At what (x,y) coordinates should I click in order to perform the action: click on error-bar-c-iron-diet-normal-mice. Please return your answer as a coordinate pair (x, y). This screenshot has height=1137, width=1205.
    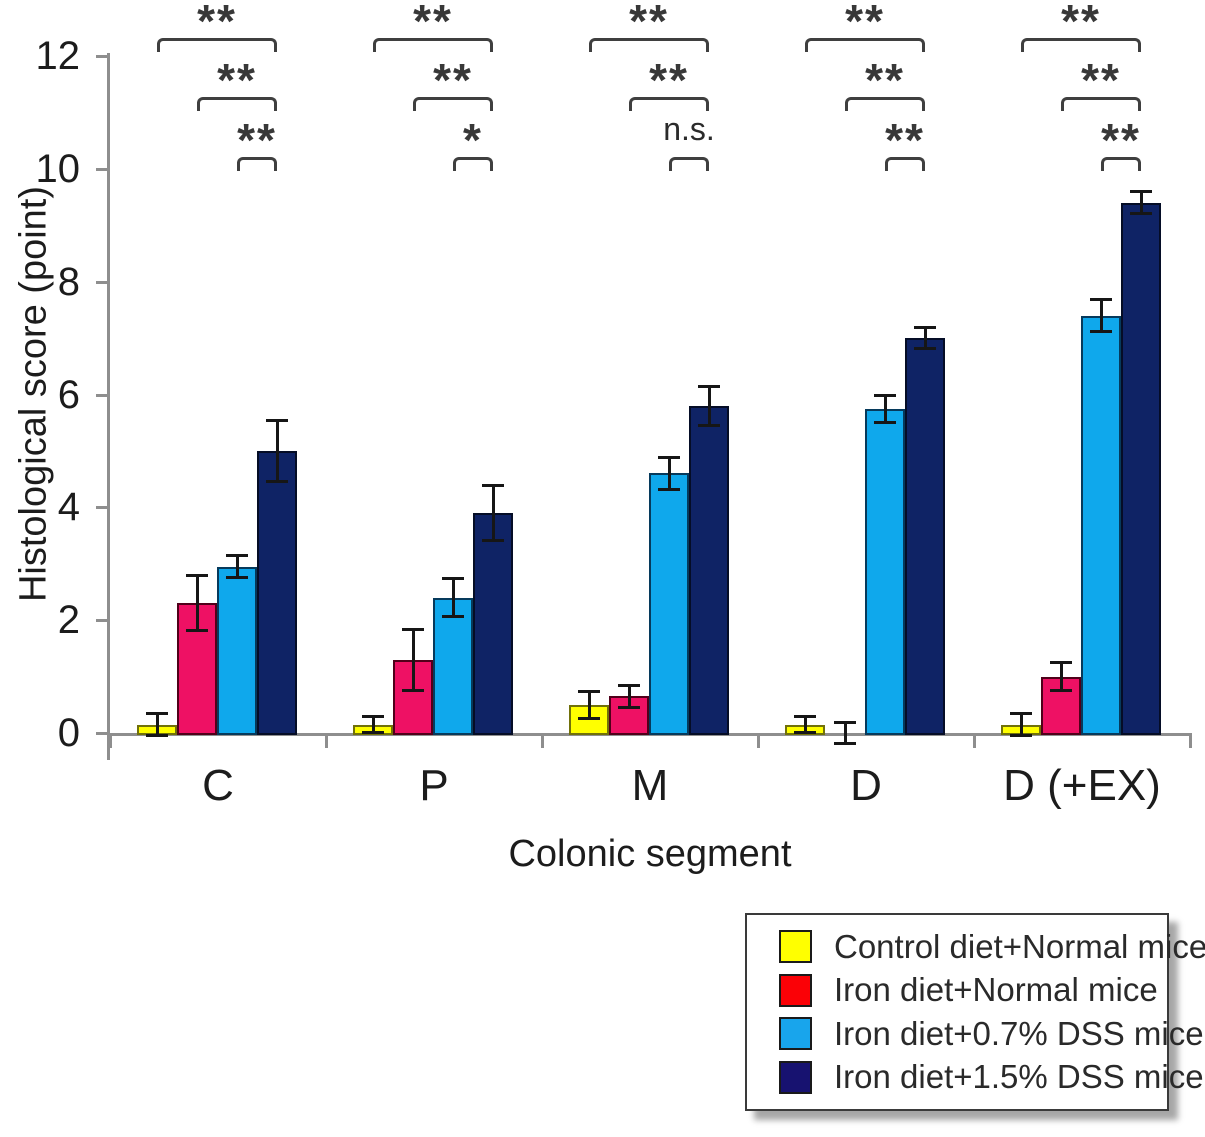
    Looking at the image, I should click on (197, 603).